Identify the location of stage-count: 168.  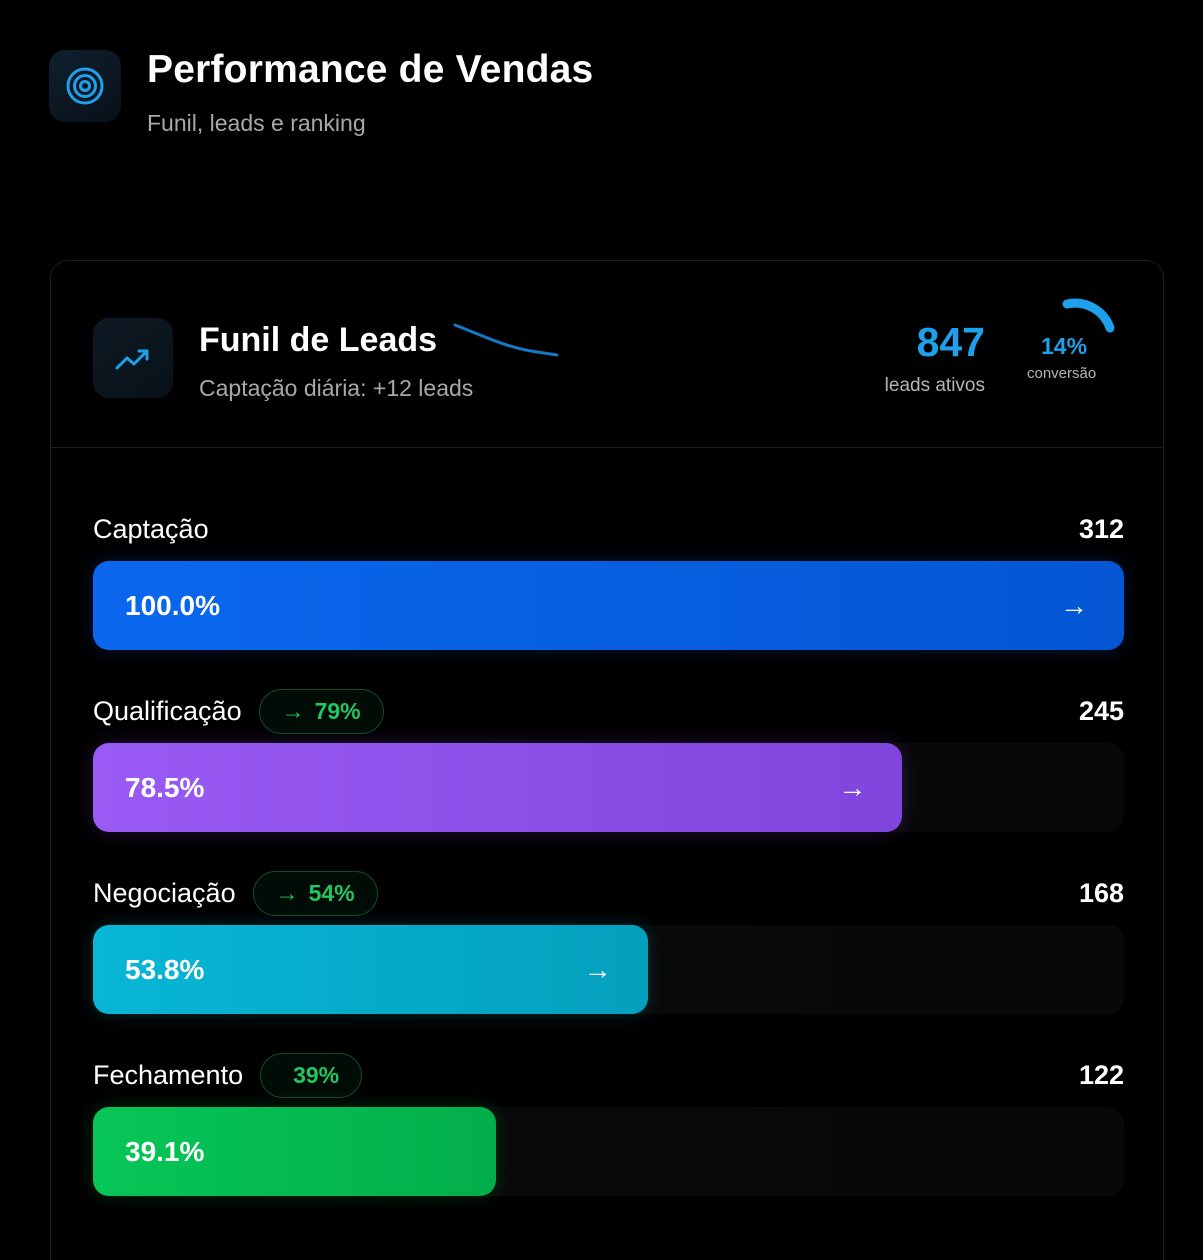
(1101, 893).